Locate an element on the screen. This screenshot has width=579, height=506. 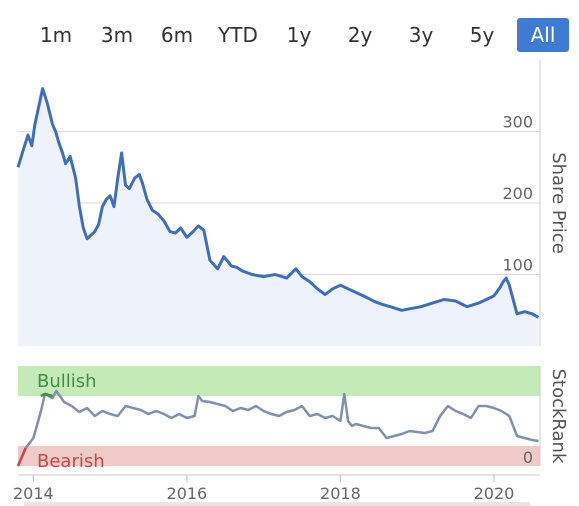
range-button-1y: 1y is located at coordinates (299, 35).